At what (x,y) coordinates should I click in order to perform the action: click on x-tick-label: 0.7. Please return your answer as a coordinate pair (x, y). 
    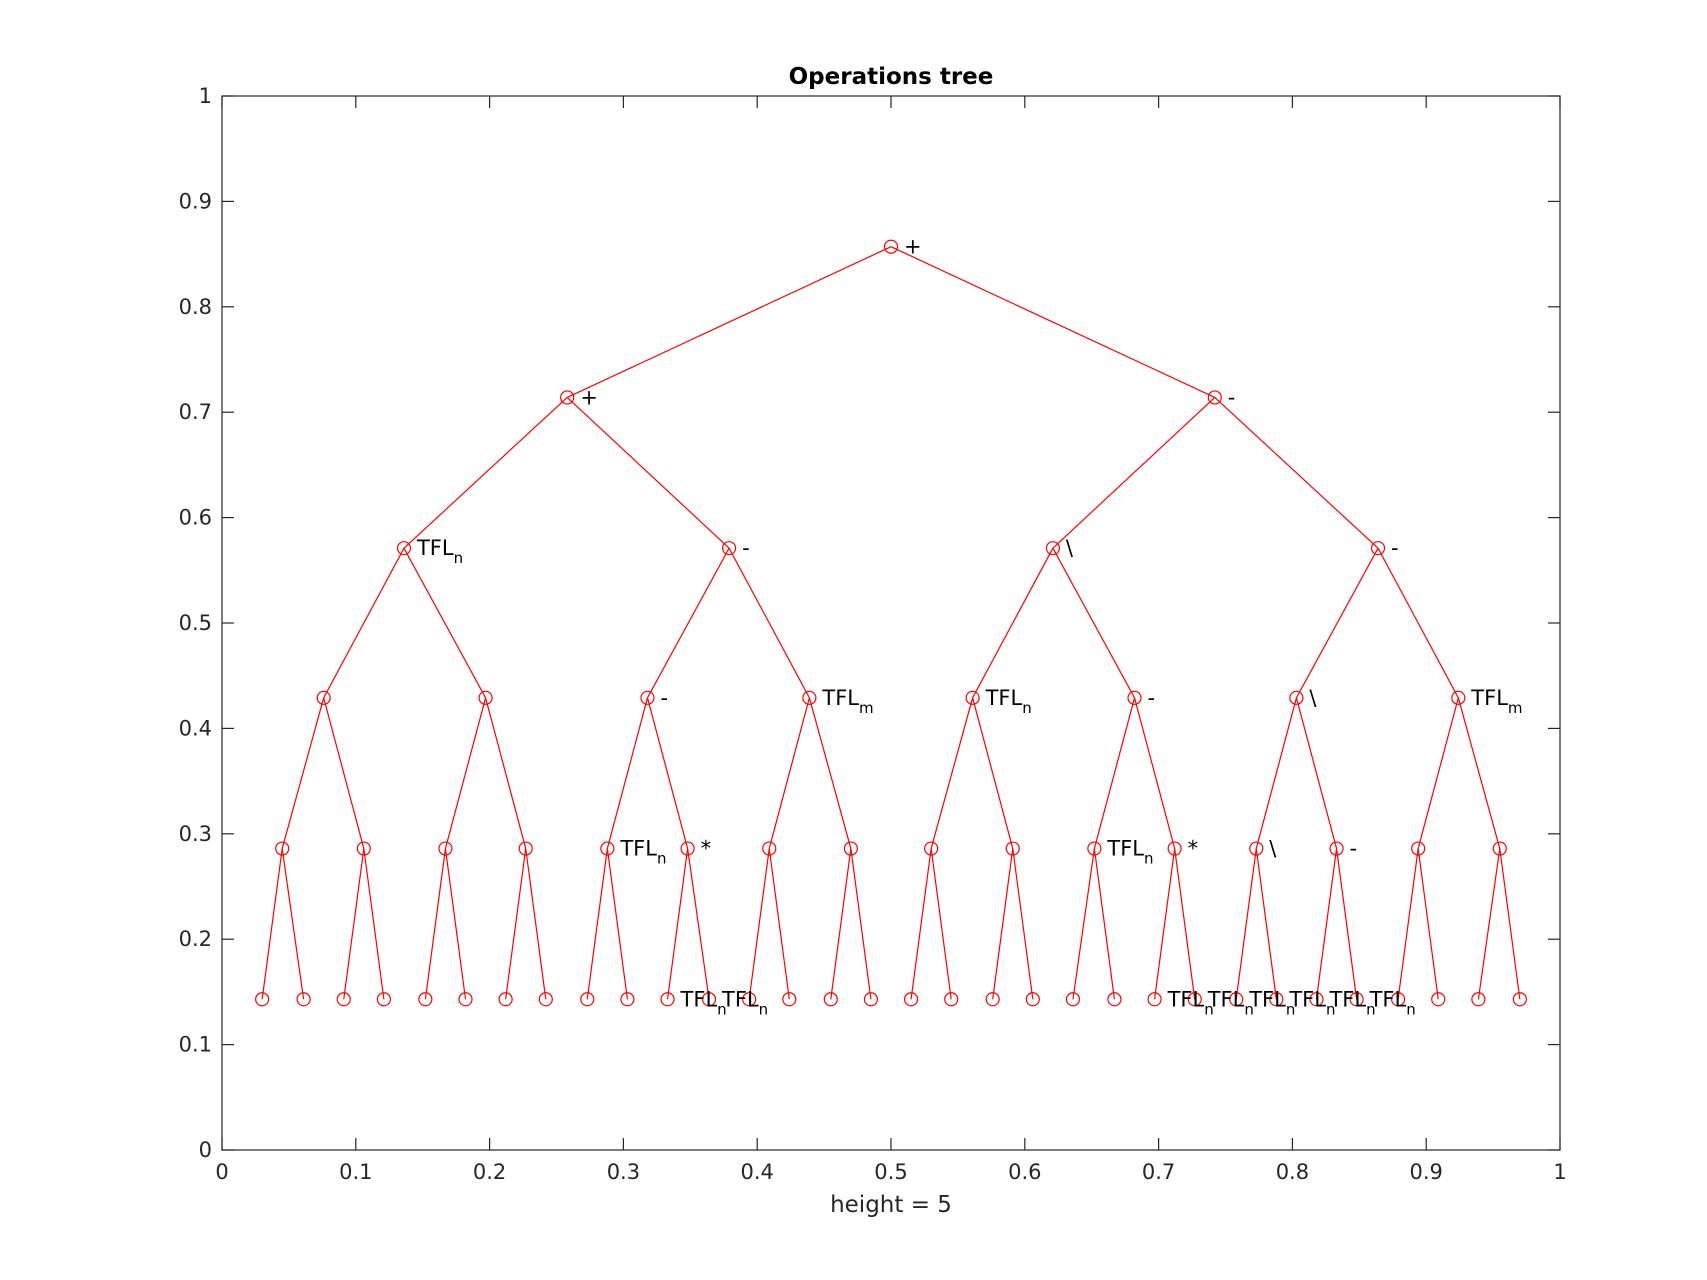
    Looking at the image, I should click on (1158, 1172).